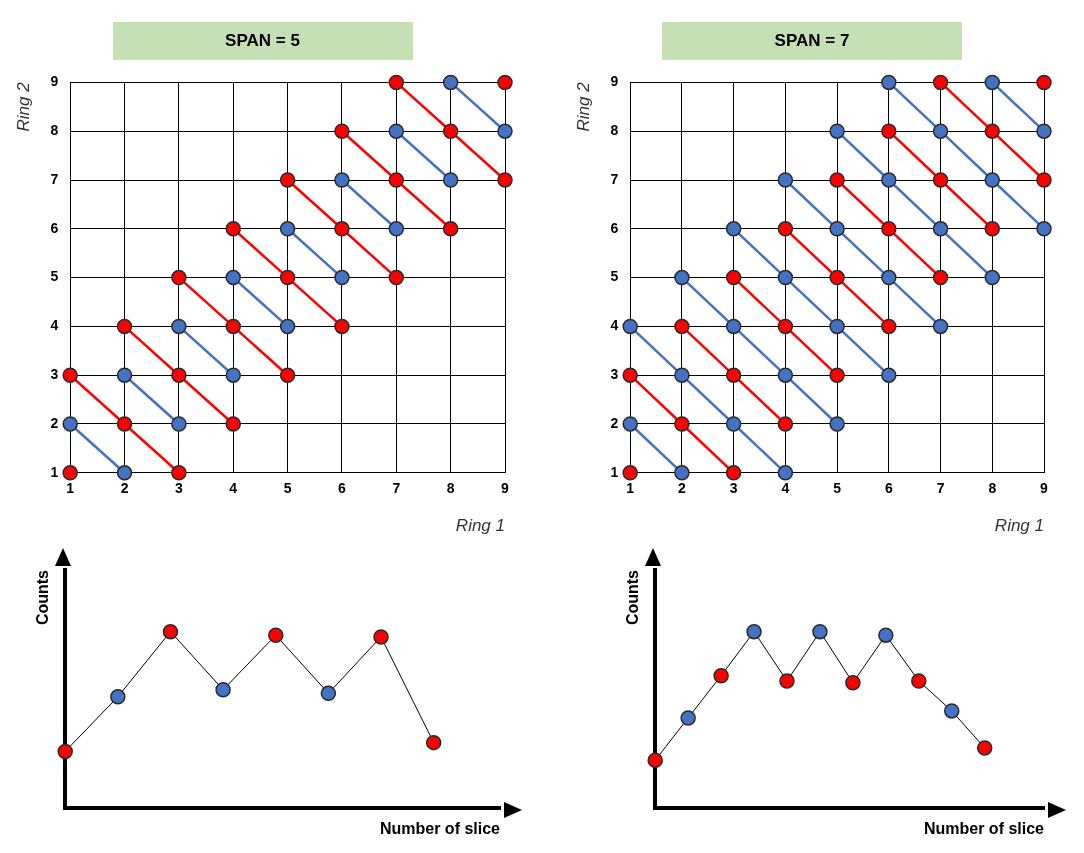 This screenshot has height=853, width=1084. I want to click on x-tick-label: 2, so click(124, 488).